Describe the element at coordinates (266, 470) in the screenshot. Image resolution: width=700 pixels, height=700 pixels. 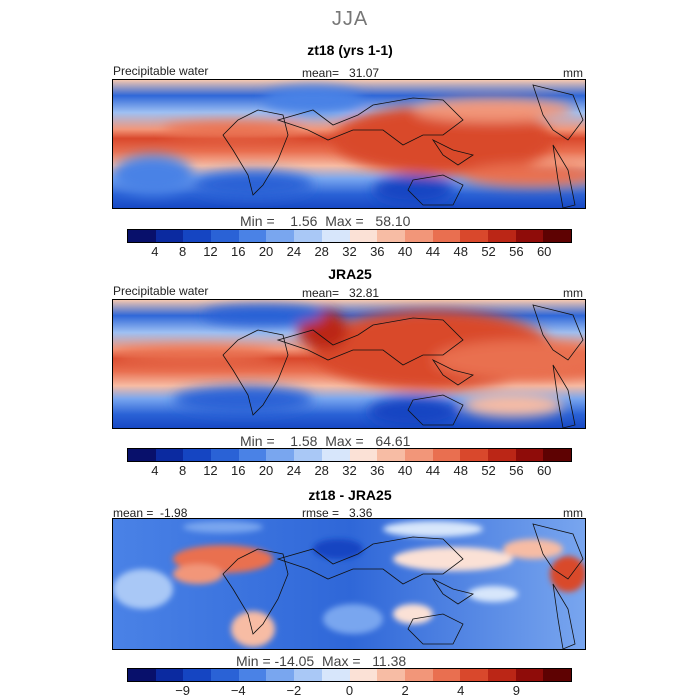
I see `colorbar-tick-label: 20` at that location.